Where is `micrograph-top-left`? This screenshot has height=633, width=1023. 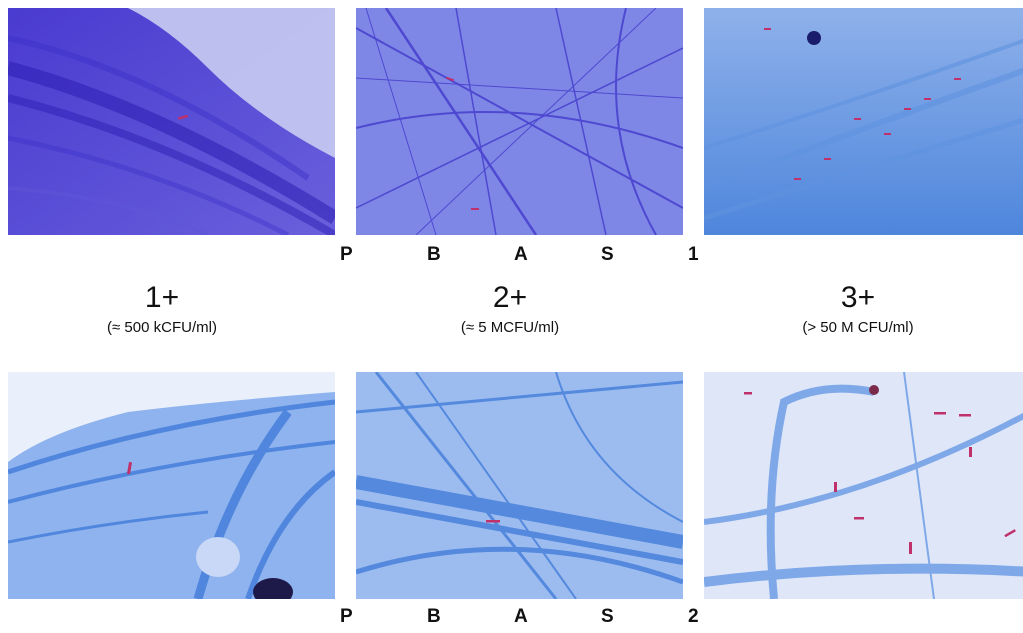 micrograph-top-left is located at coordinates (171, 121).